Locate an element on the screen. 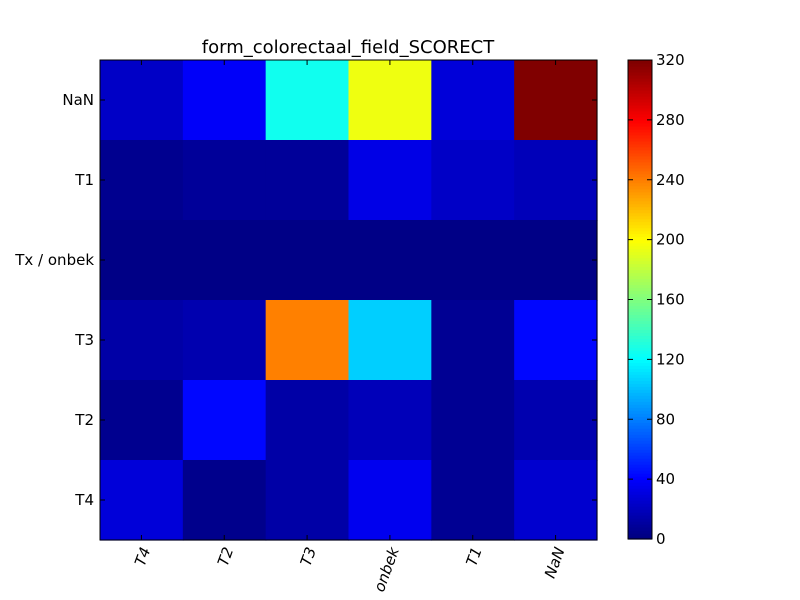 This screenshot has height=600, width=800. y-tick-label: NaN is located at coordinates (78, 100).